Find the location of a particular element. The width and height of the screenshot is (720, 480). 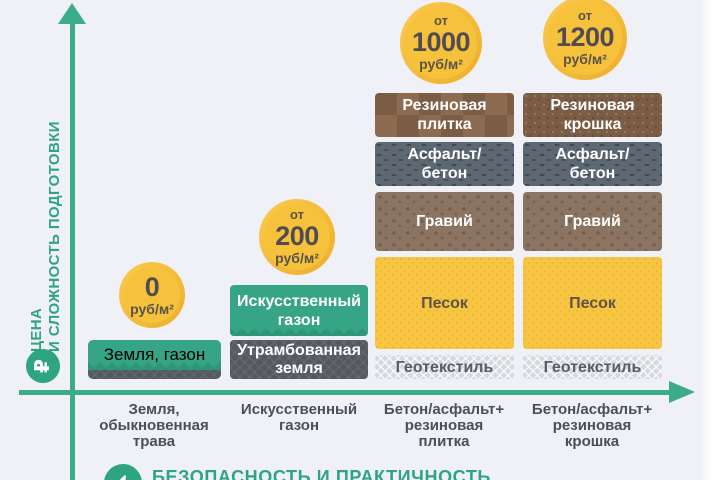

layer-label-line2: плитка is located at coordinates (444, 124).